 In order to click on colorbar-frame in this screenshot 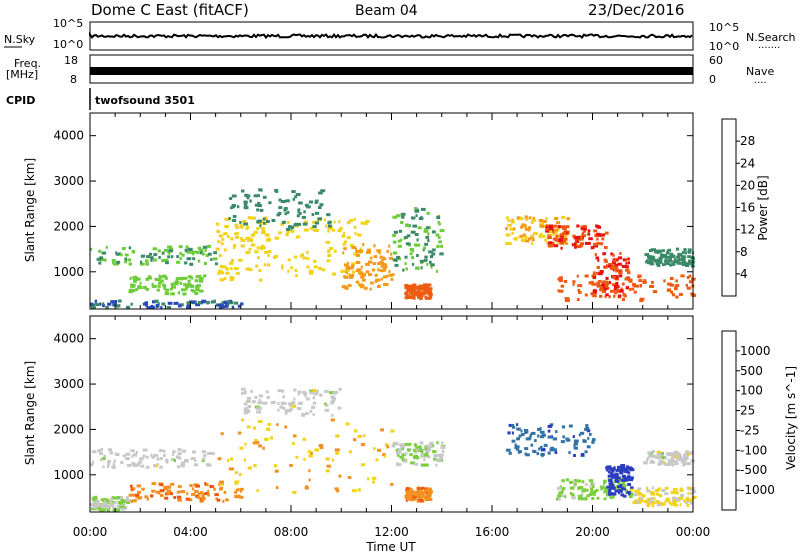, I will do `click(729, 420)`.